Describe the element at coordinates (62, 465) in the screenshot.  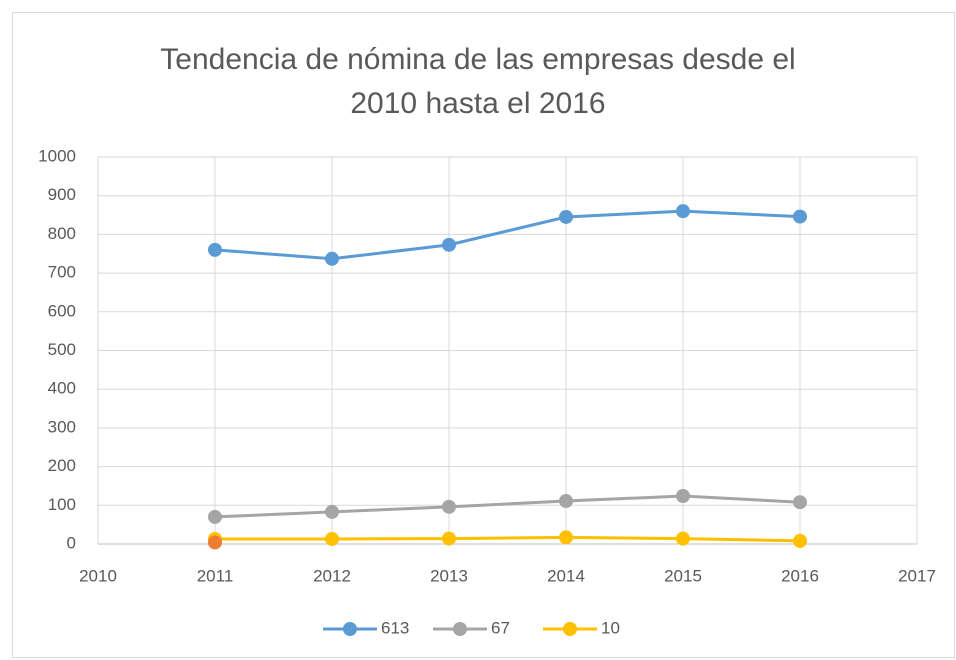
I see `y-tick-label: 200` at that location.